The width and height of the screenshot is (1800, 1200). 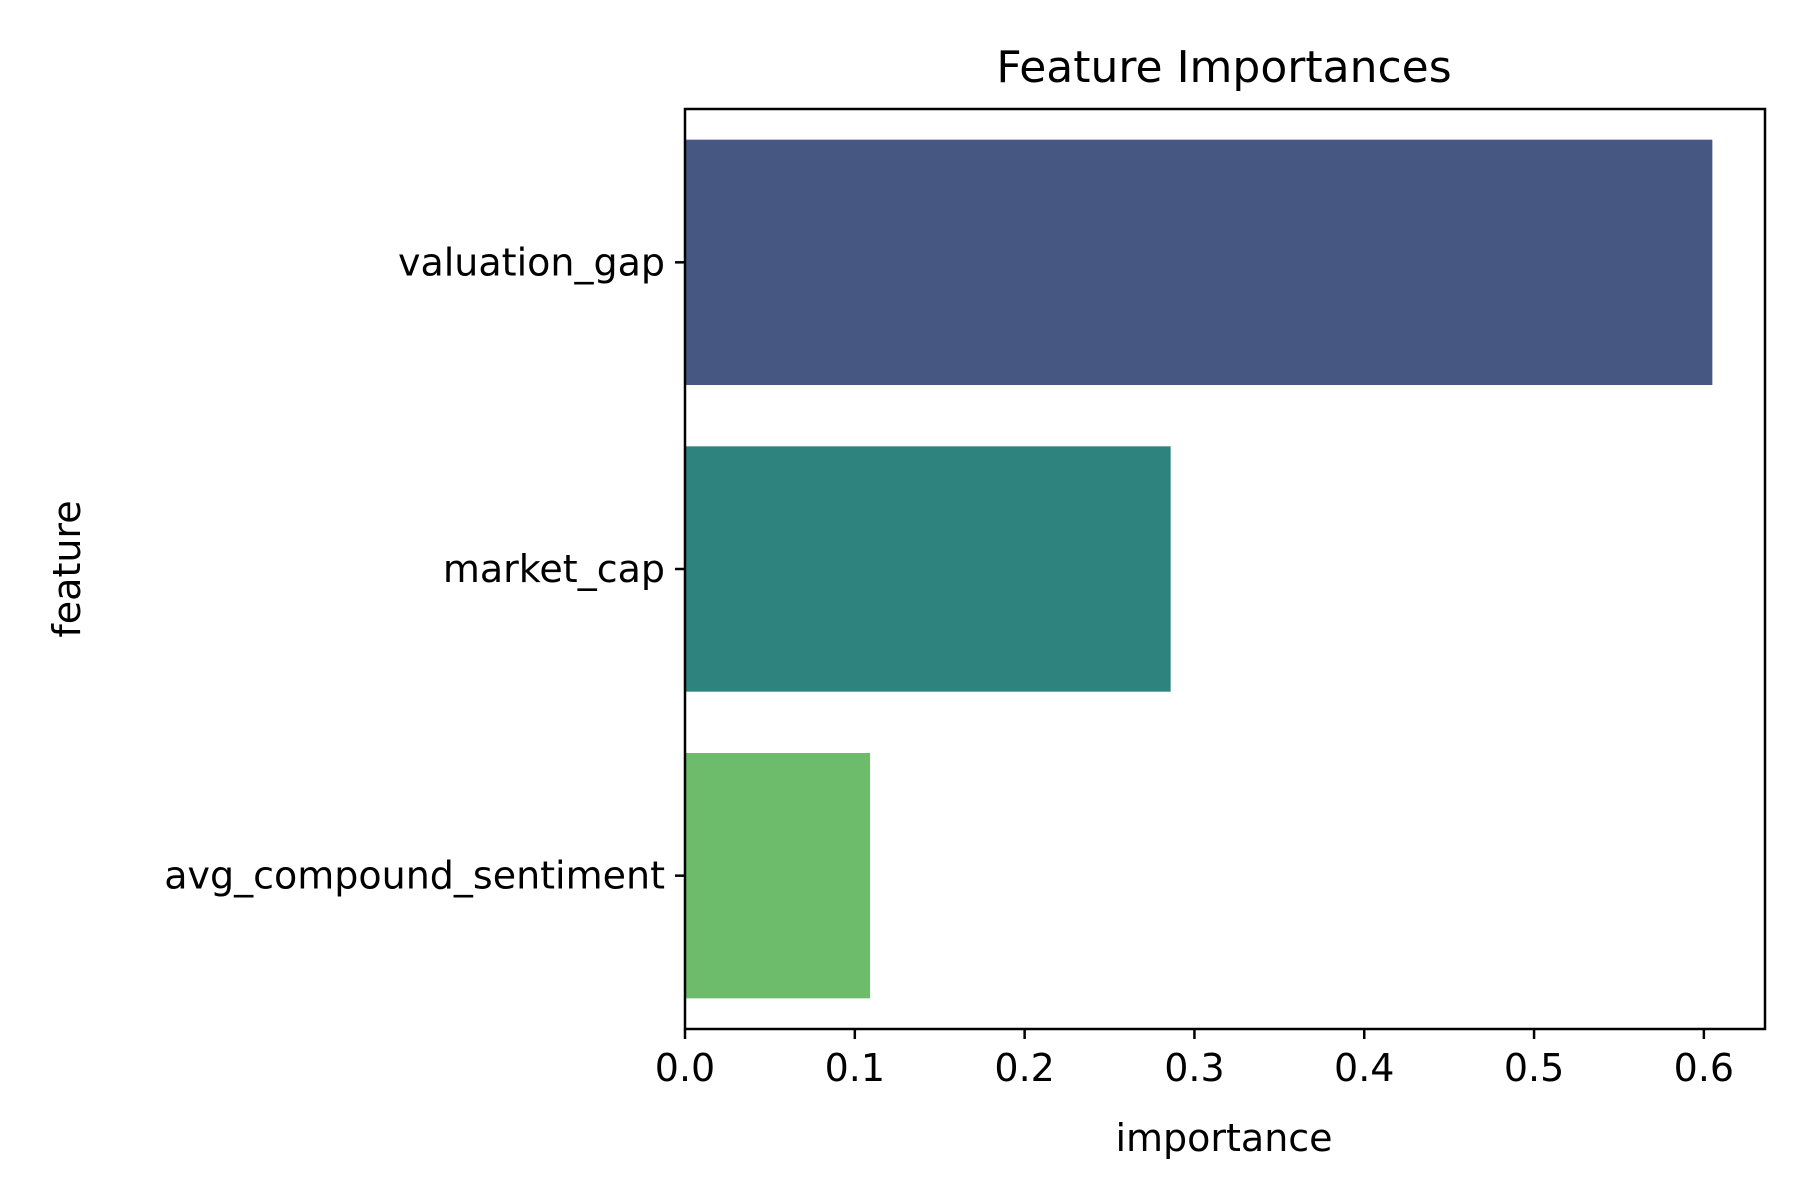 I want to click on bar-avg-compound-sentiment, so click(x=778, y=876).